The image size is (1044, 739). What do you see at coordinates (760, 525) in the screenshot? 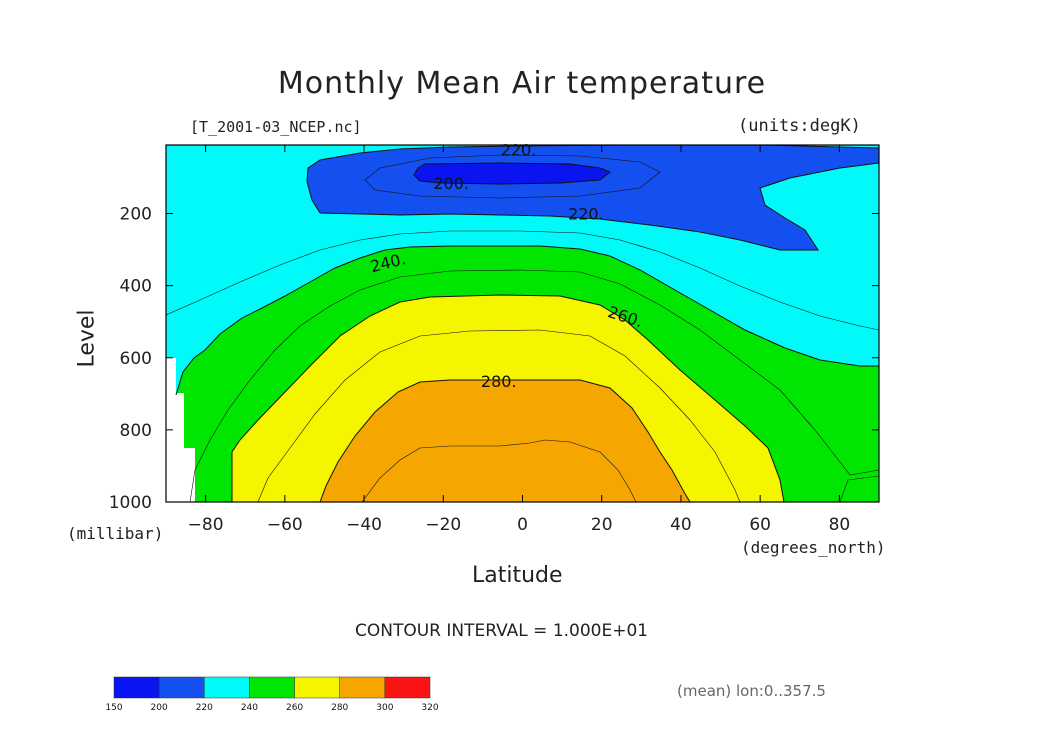
I see `x-tick-label: 60` at bounding box center [760, 525].